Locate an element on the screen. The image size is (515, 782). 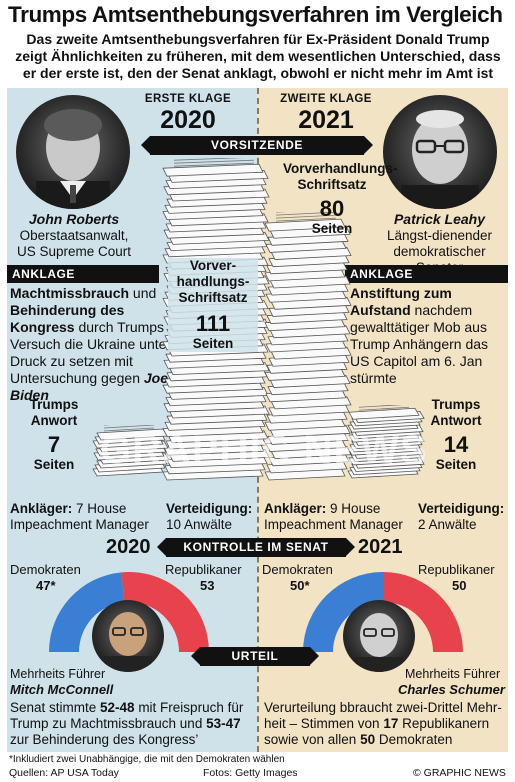
response-caption-right: Trumps Antwort 14 Seiten is located at coordinates (456, 435).